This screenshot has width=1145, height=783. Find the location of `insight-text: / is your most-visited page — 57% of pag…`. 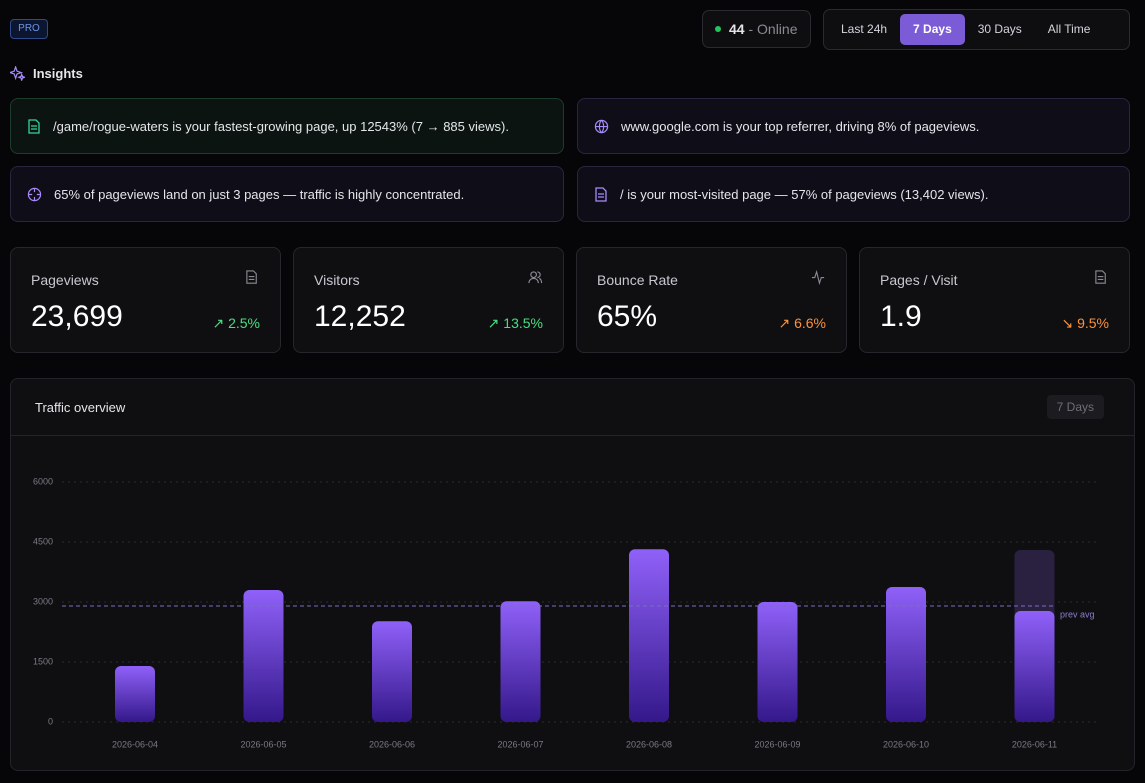

insight-text: / is your most-visited page — 57% of pag… is located at coordinates (804, 194).